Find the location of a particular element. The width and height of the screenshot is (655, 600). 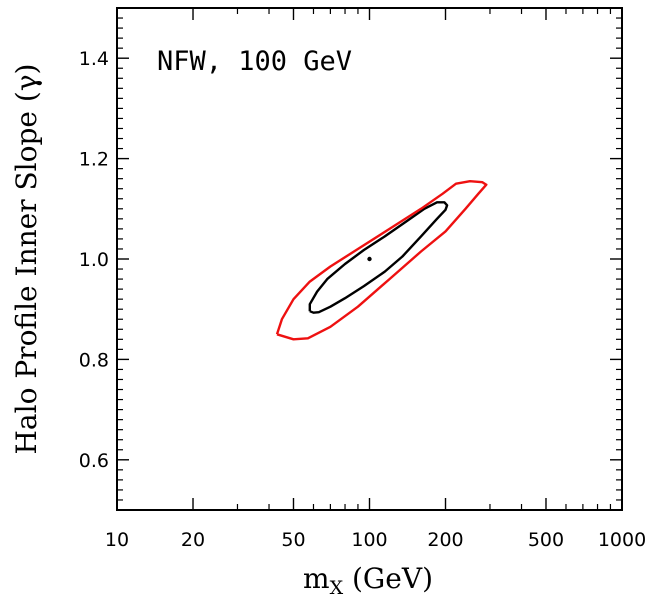

contour-outer is located at coordinates (381, 260).